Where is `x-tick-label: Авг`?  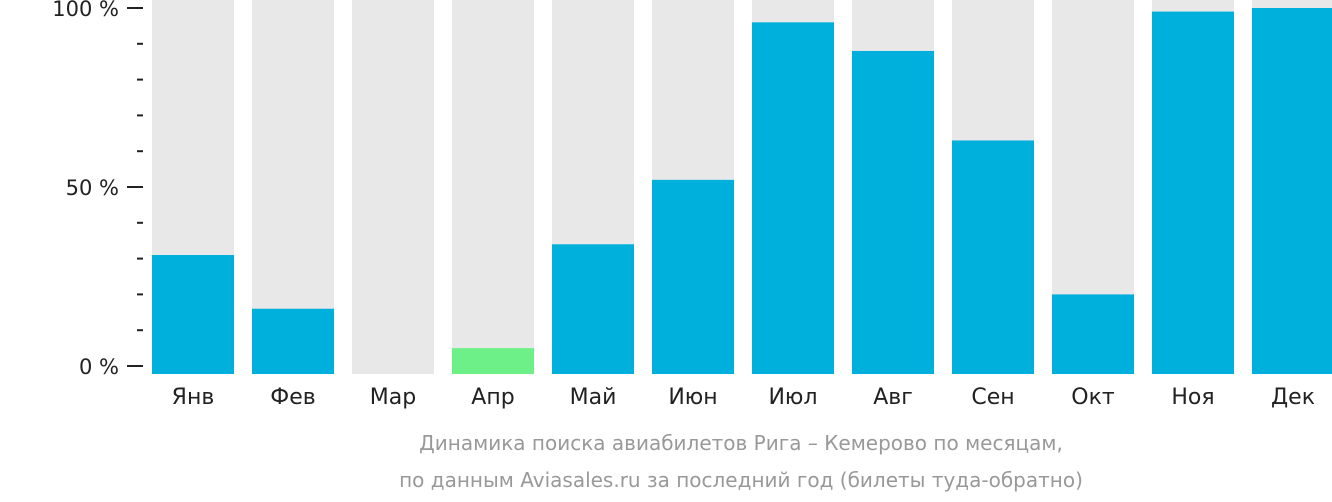 x-tick-label: Авг is located at coordinates (893, 397).